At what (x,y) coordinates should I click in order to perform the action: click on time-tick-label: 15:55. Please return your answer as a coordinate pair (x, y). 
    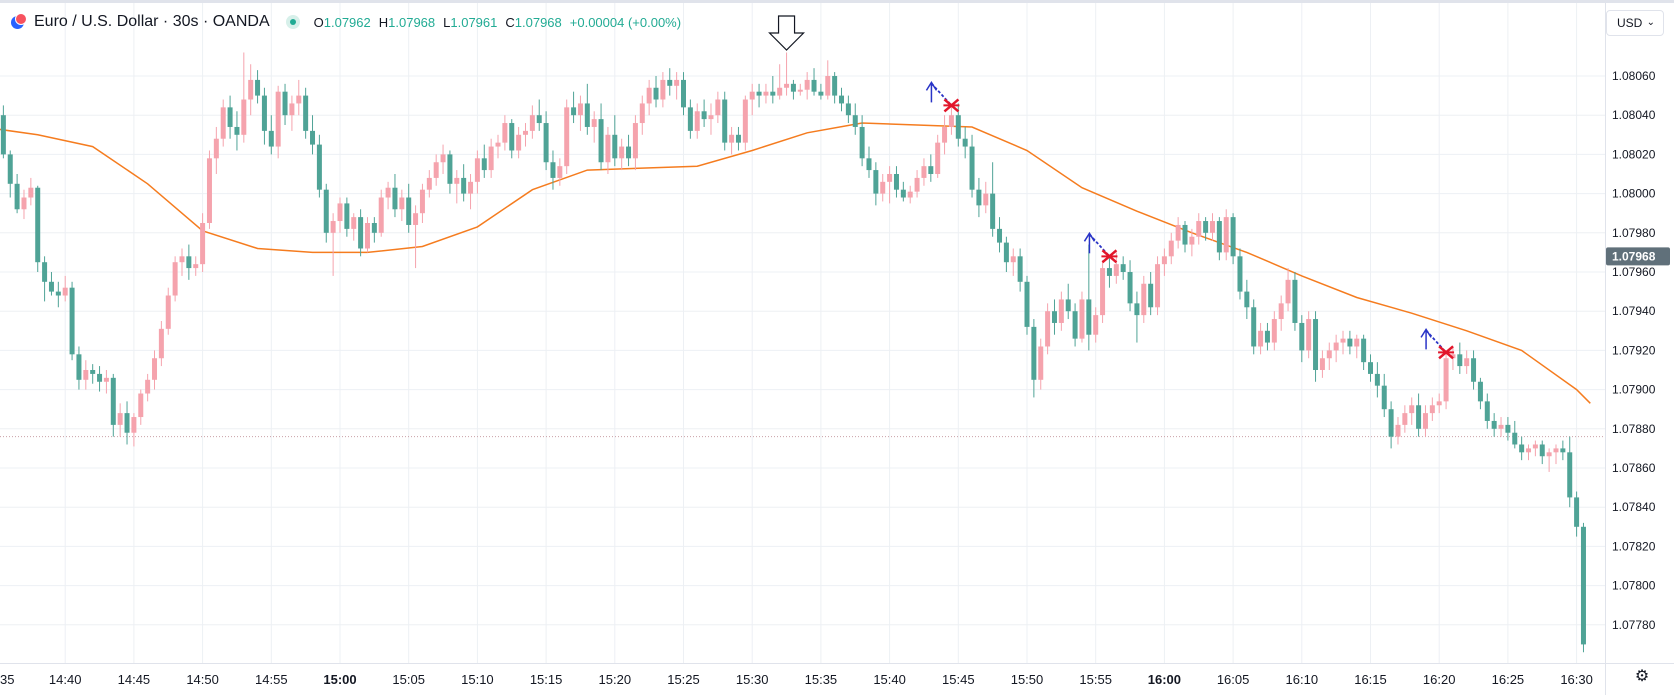
    Looking at the image, I should click on (1095, 679).